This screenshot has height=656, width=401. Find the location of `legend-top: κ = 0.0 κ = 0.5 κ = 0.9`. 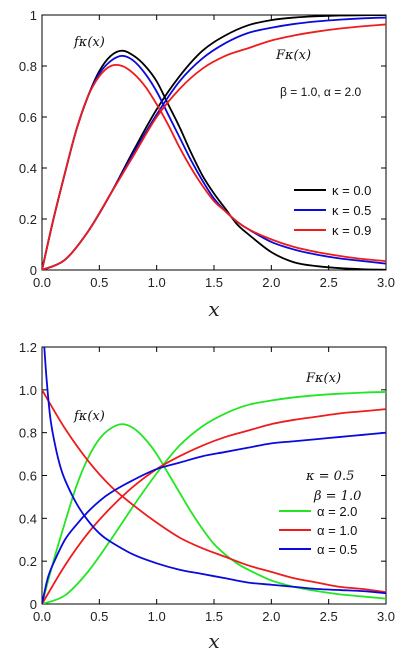

legend-top: κ = 0.0 κ = 0.5 κ = 0.9 is located at coordinates (332, 210).